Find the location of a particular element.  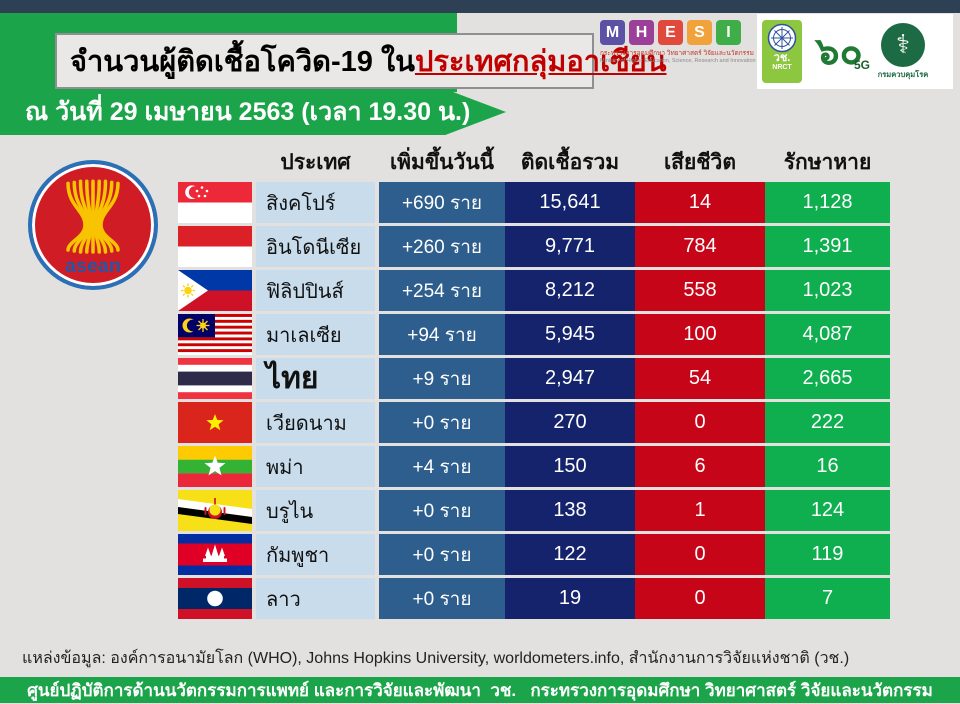

sixty-anniversary-logo: ๖๐ 5G is located at coordinates (839, 52).